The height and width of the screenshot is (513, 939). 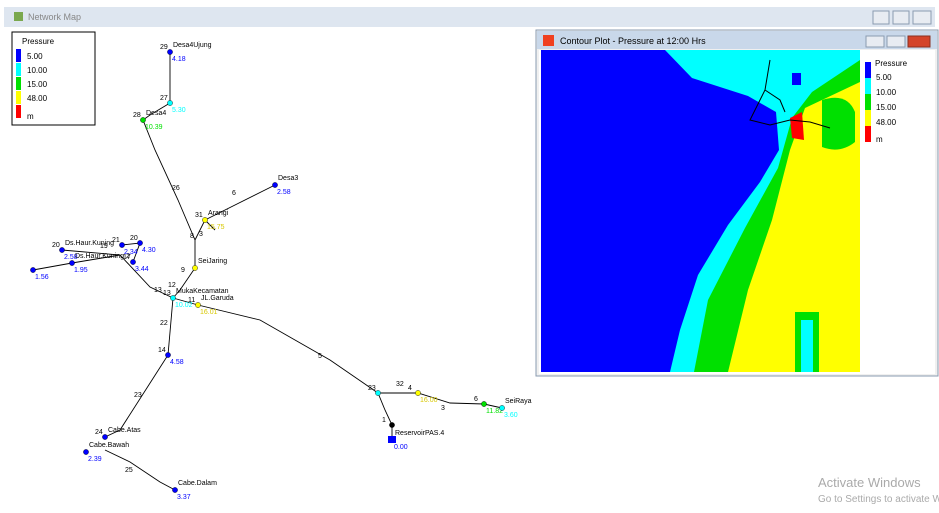 I want to click on node-id: 1, so click(x=384, y=420).